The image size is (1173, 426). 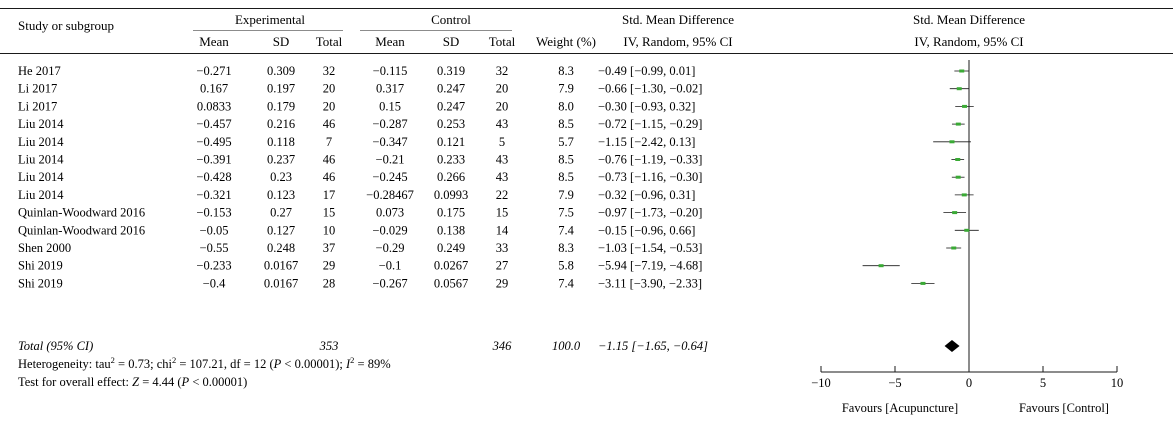 I want to click on smd-ci: −0.15 [−0.96, 0.66], so click(x=646, y=230).